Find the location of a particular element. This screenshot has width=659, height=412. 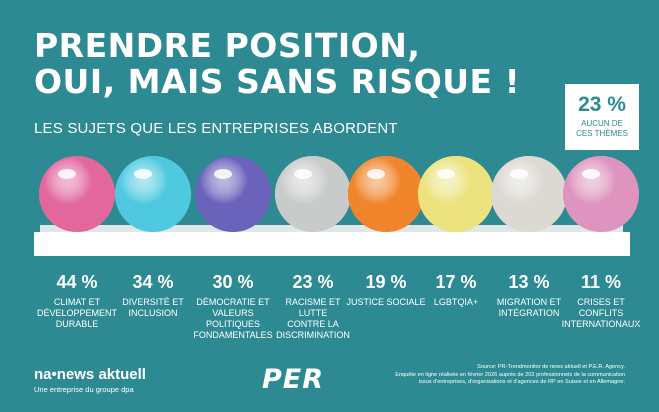

logo-tagline: Une entreprise du groupe dpa is located at coordinates (84, 389).